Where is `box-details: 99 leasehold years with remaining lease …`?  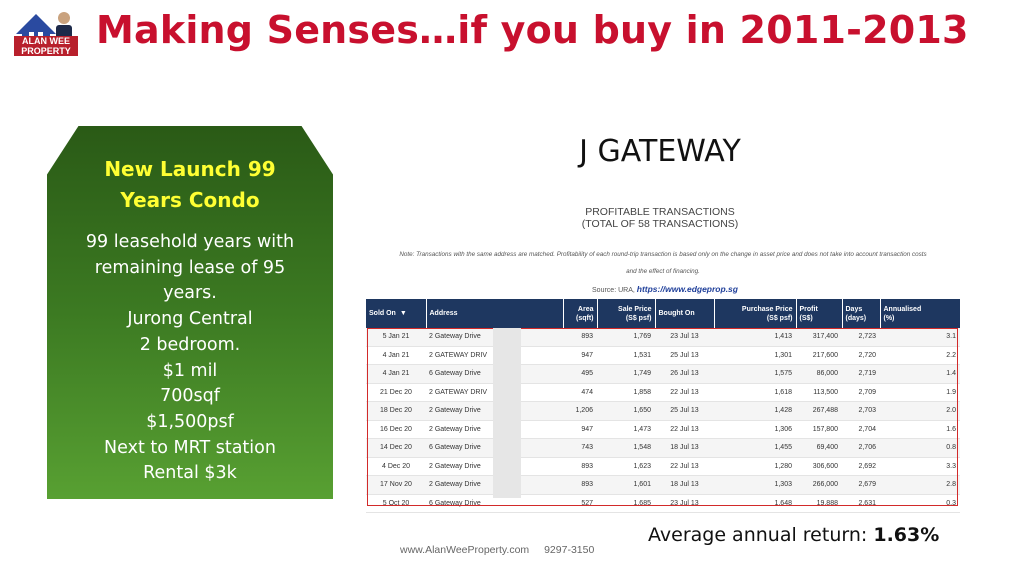 box-details: 99 leasehold years with remaining lease … is located at coordinates (190, 358).